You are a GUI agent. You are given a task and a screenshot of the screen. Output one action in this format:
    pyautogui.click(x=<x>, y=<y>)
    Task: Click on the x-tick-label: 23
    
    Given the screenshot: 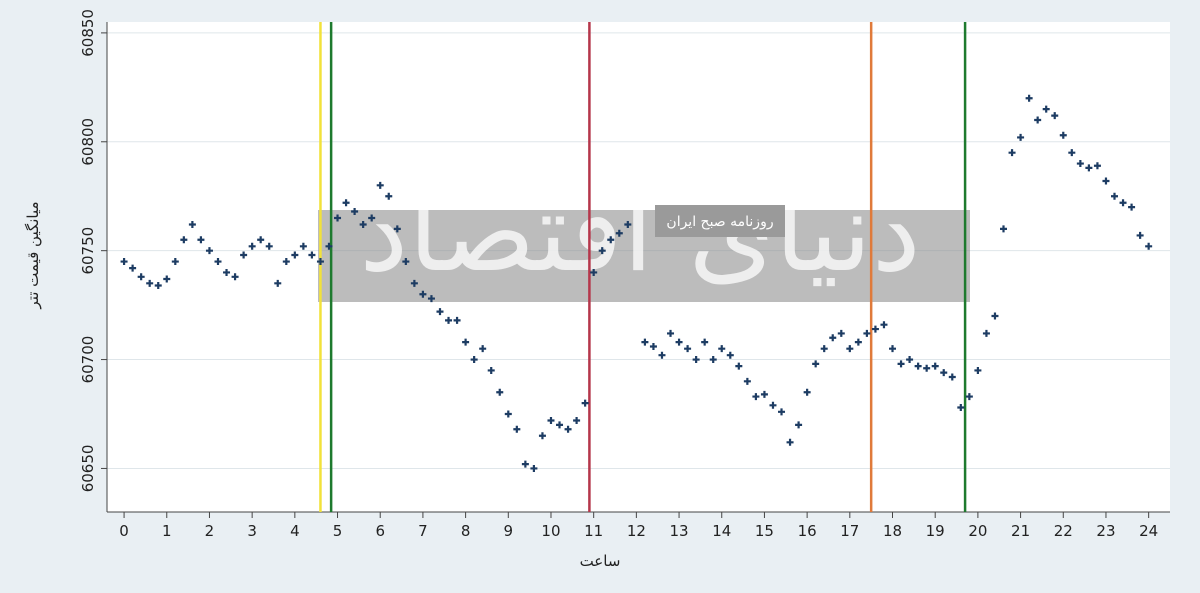 What is the action you would take?
    pyautogui.click(x=1105, y=531)
    